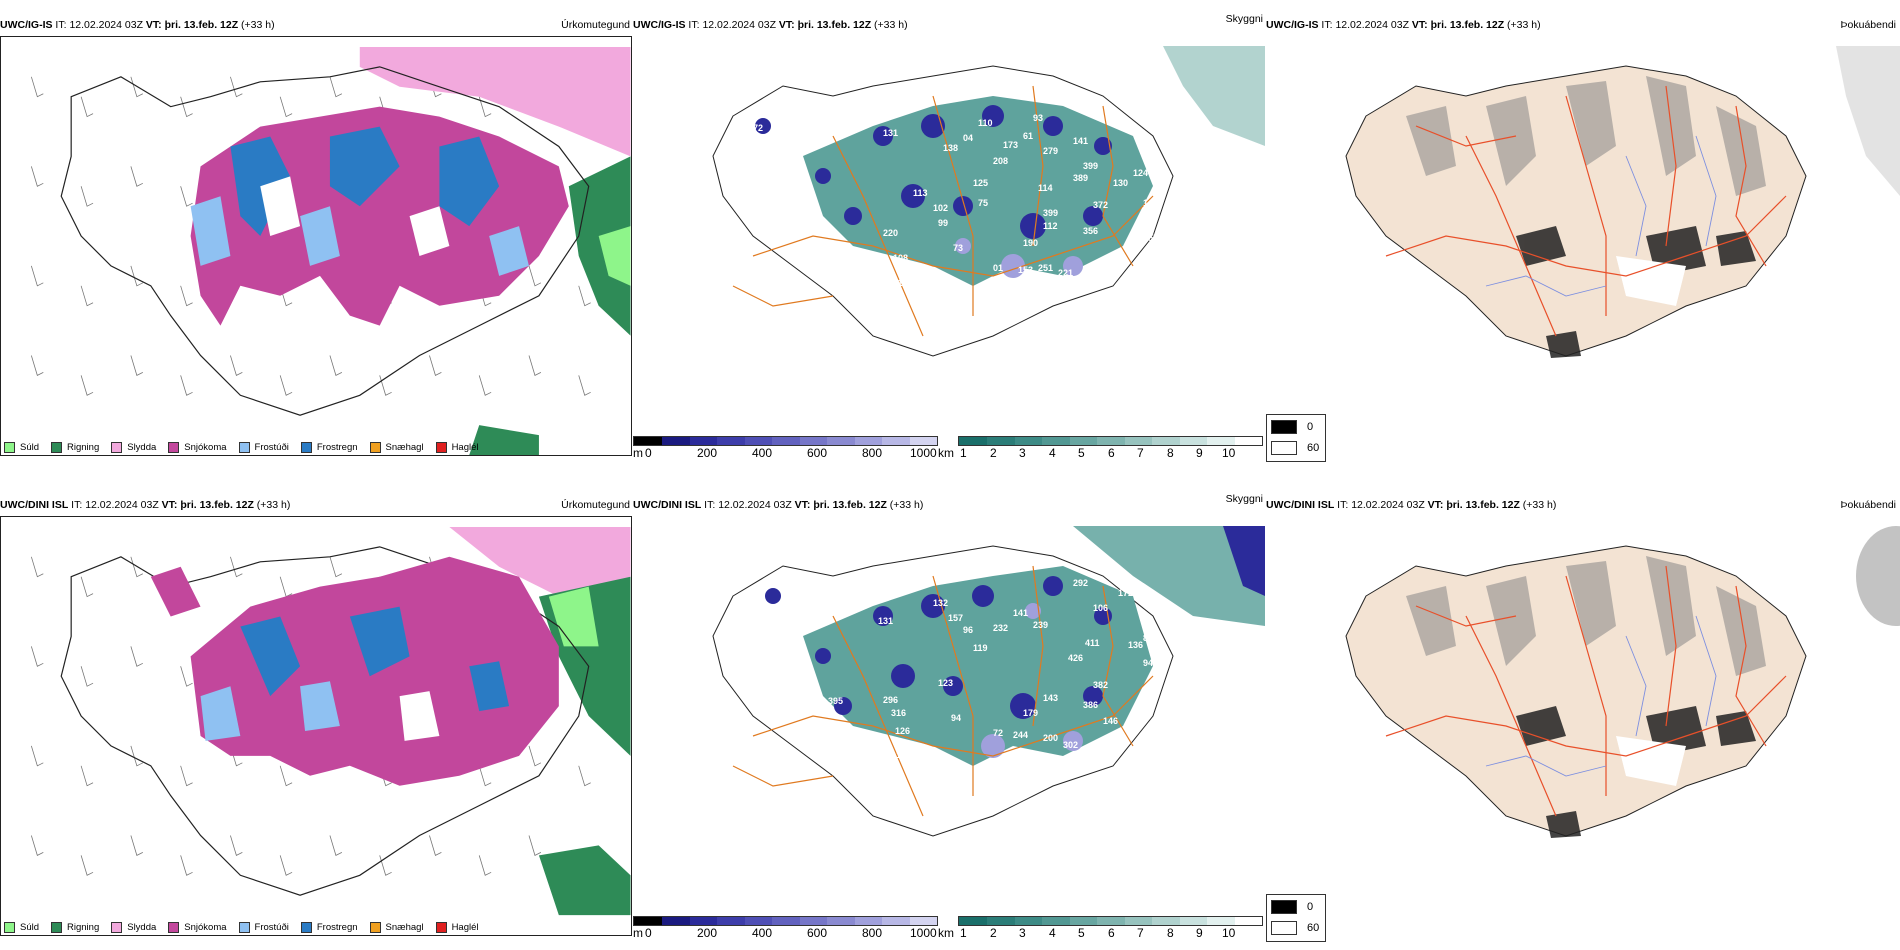  What do you see at coordinates (1313, 448) in the screenshot?
I see `fog-key-value: 60` at bounding box center [1313, 448].